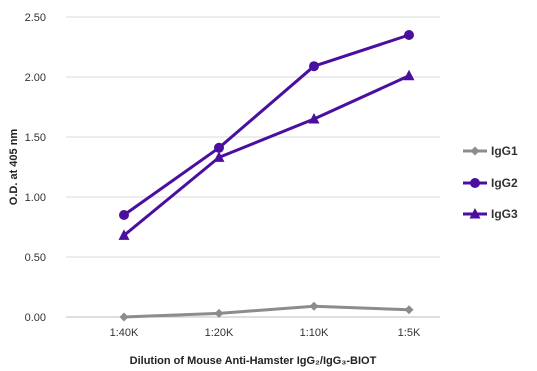 Image resolution: width=537 pixels, height=371 pixels. Describe the element at coordinates (504, 151) in the screenshot. I see `legend-label: IgG1` at that location.